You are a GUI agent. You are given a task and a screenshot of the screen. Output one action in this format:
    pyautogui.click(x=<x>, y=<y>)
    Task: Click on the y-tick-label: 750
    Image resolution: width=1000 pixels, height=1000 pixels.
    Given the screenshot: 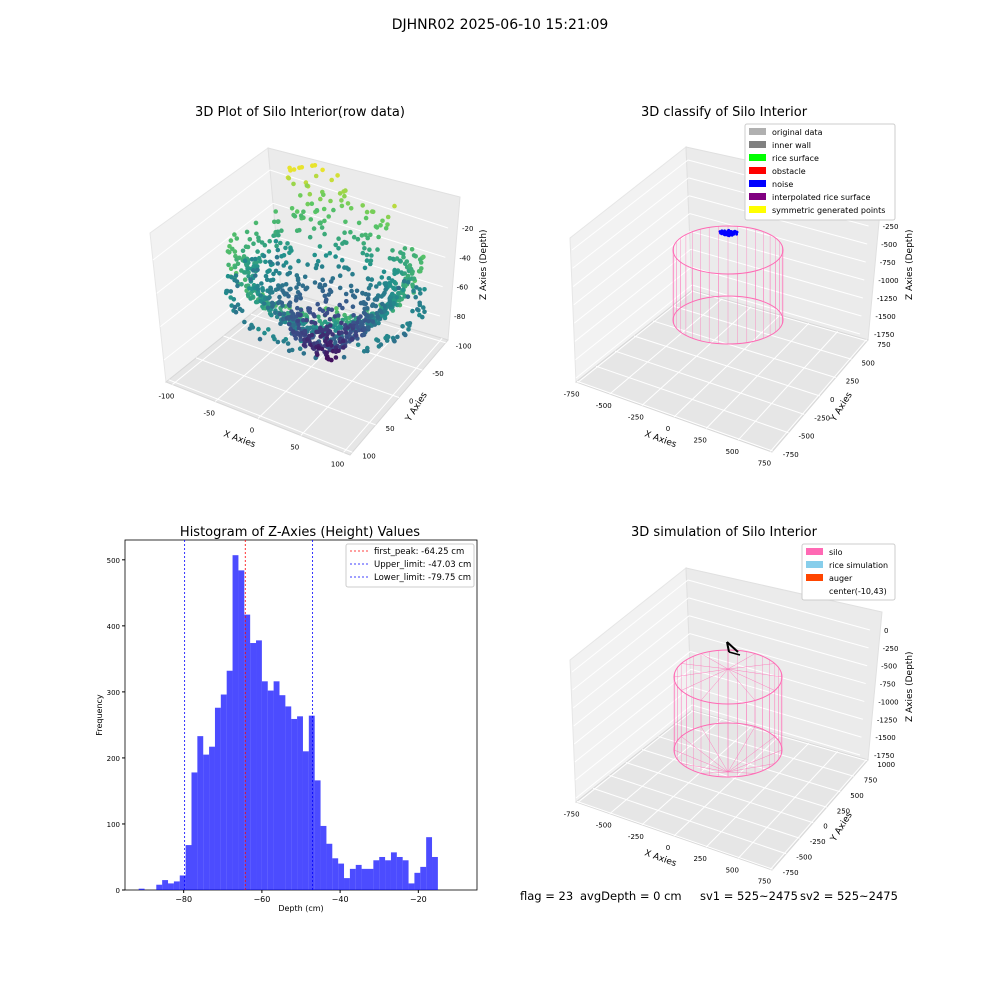 What is the action you would take?
    pyautogui.click(x=870, y=780)
    